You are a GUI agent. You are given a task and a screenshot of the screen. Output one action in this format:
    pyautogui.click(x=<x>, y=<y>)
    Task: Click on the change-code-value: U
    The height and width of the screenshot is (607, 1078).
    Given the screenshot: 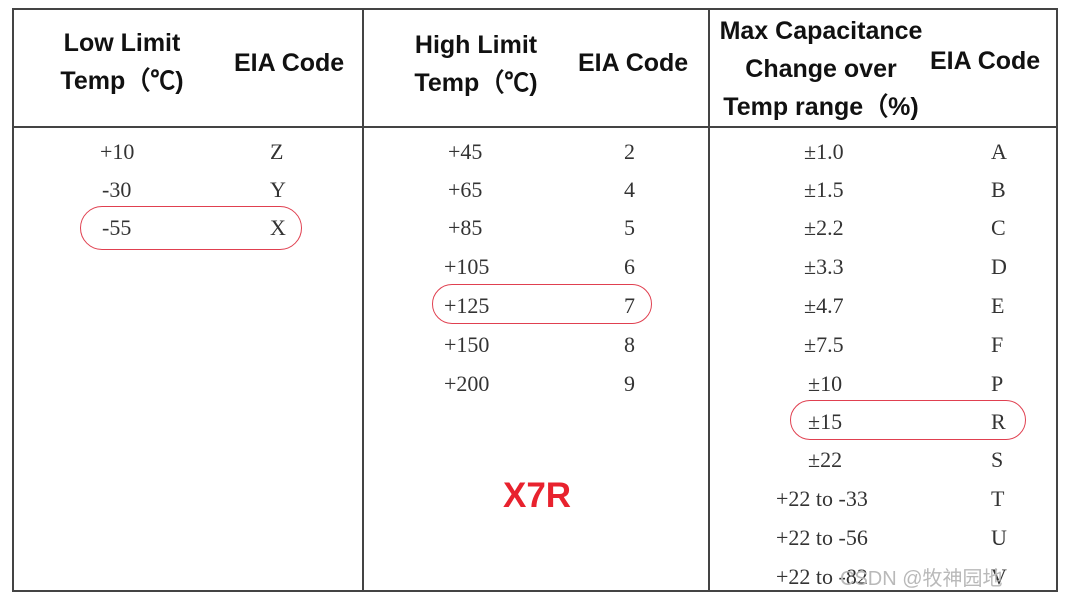 What is the action you would take?
    pyautogui.click(x=999, y=537)
    